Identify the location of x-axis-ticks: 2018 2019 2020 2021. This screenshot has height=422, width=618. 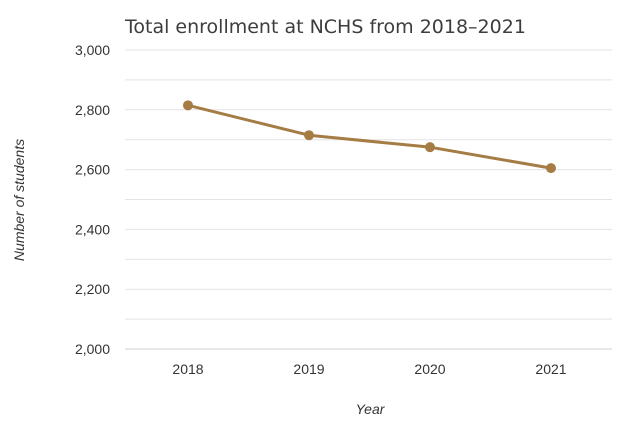
(369, 369).